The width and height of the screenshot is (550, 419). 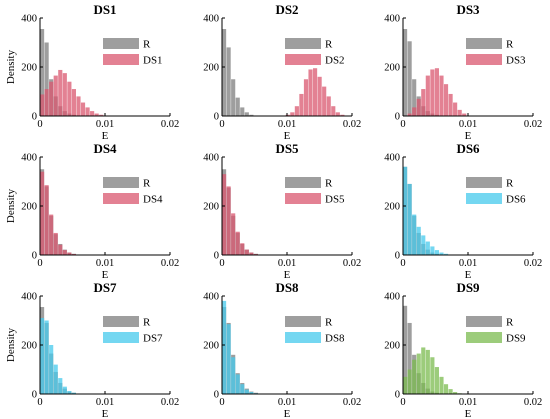 What do you see at coordinates (105, 148) in the screenshot?
I see `panel-title: DS4` at bounding box center [105, 148].